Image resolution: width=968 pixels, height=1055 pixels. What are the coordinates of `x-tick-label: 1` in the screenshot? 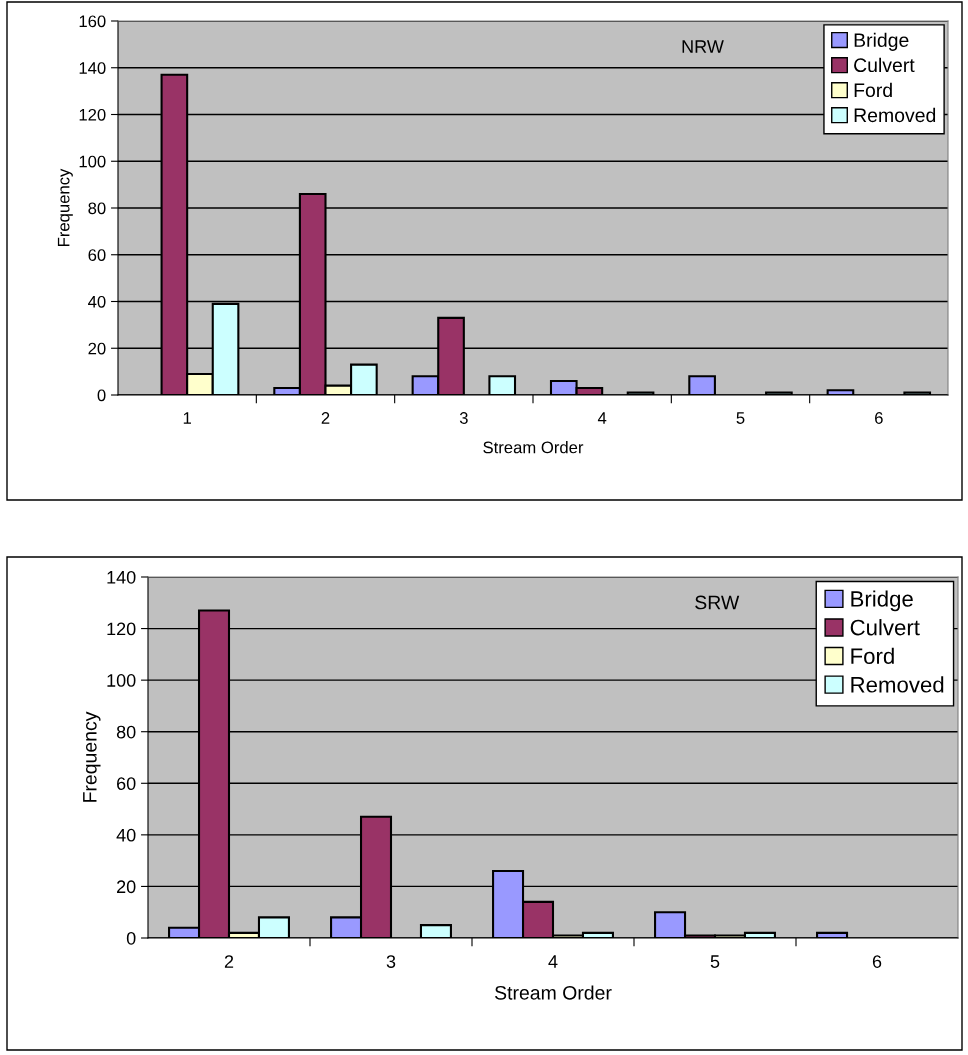 It's located at (187, 418).